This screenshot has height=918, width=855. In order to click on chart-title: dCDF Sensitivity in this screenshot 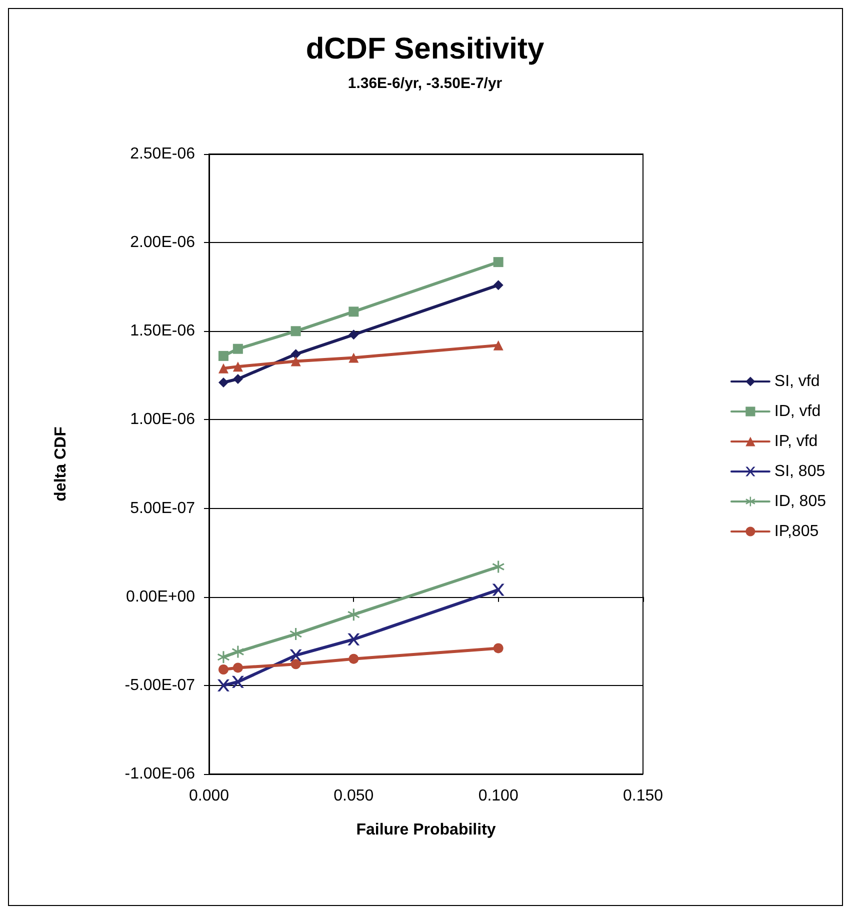, I will do `click(425, 49)`.